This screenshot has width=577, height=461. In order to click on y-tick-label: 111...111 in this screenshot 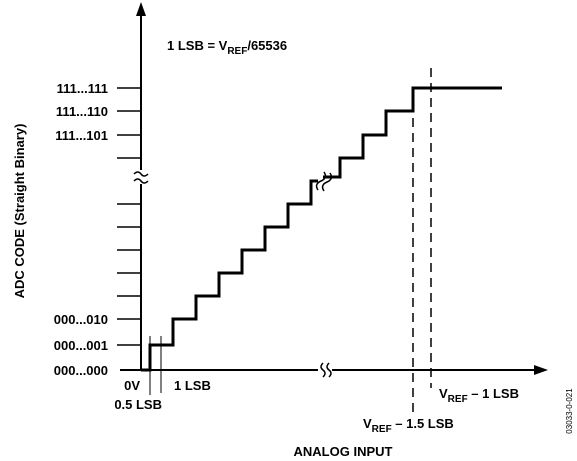, I will do `click(82, 88)`.